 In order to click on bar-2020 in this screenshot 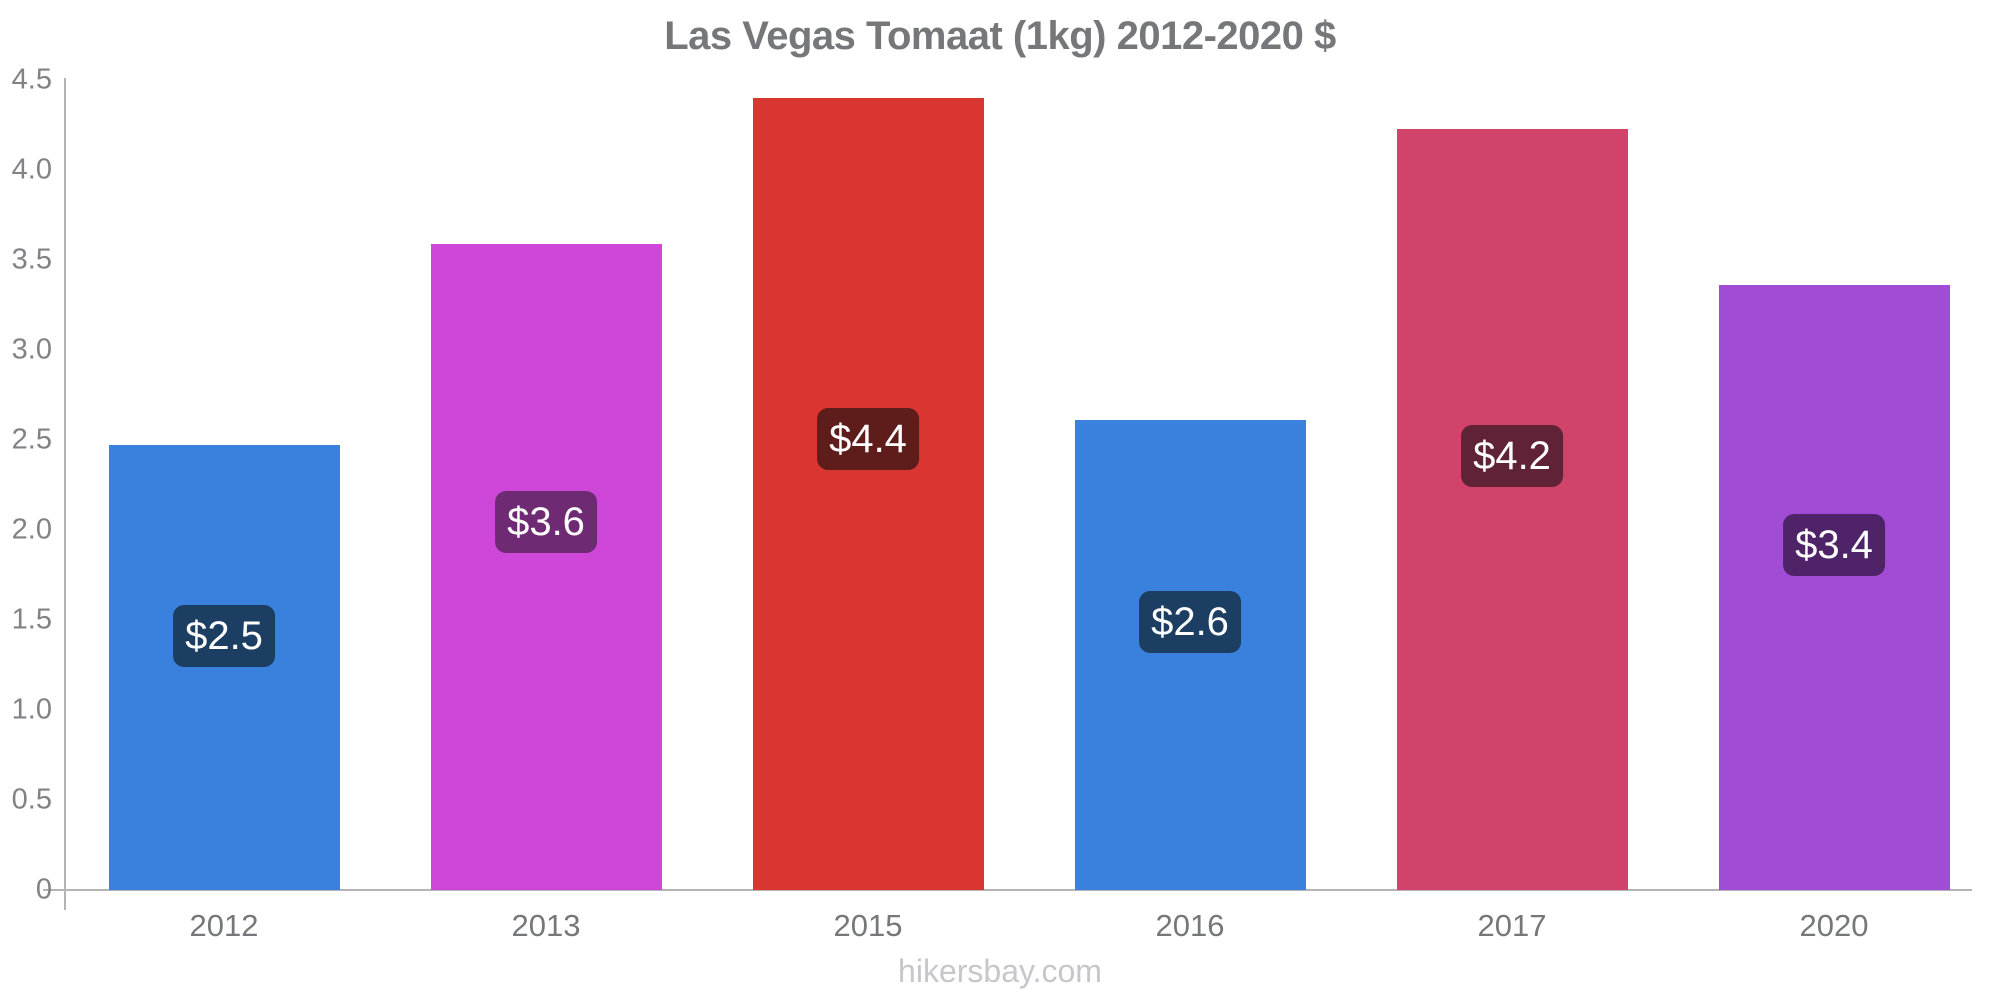, I will do `click(1834, 587)`.